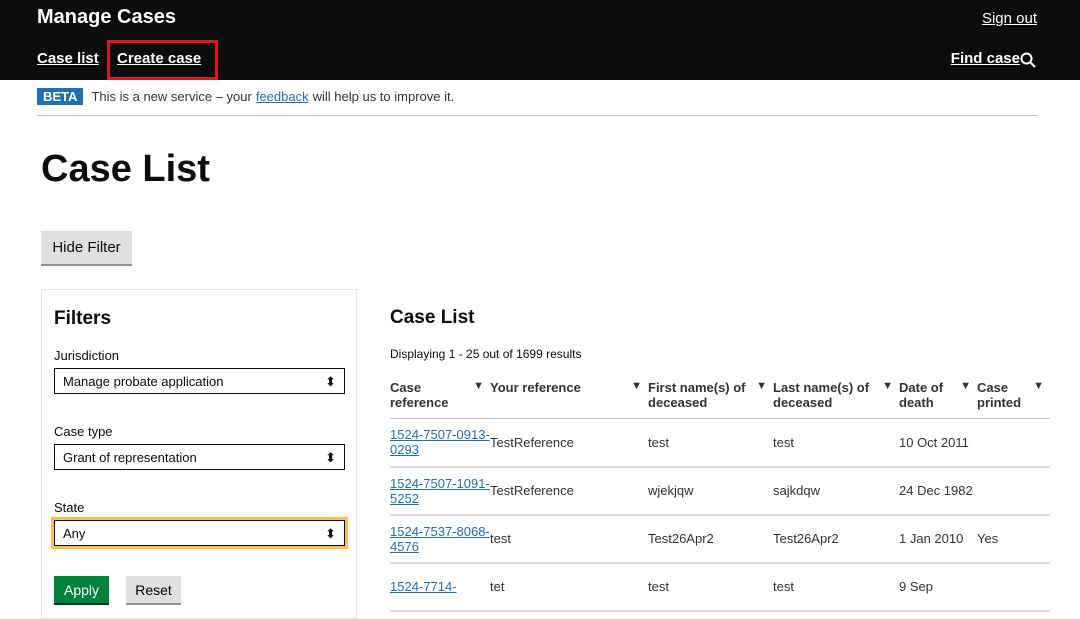 Image resolution: width=1080 pixels, height=619 pixels. What do you see at coordinates (569, 399) in the screenshot?
I see `column-header: ▼ Your reference` at bounding box center [569, 399].